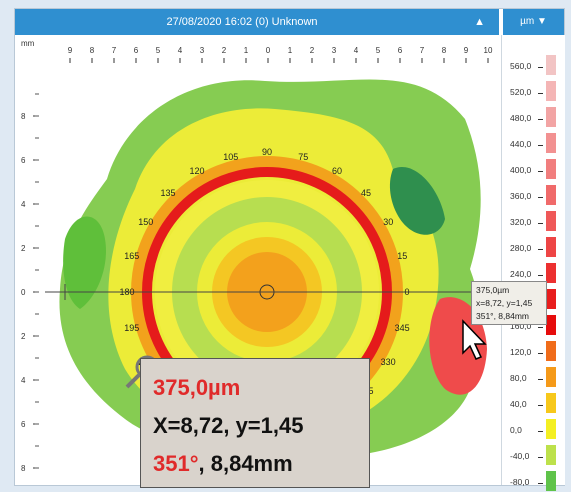 This screenshot has width=571, height=492. I want to click on unit-selector: µm ▼, so click(533, 22).